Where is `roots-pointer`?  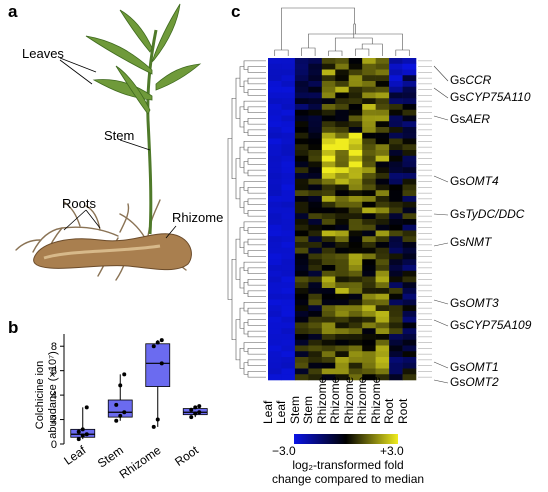 roots-pointer is located at coordinates (75, 220).